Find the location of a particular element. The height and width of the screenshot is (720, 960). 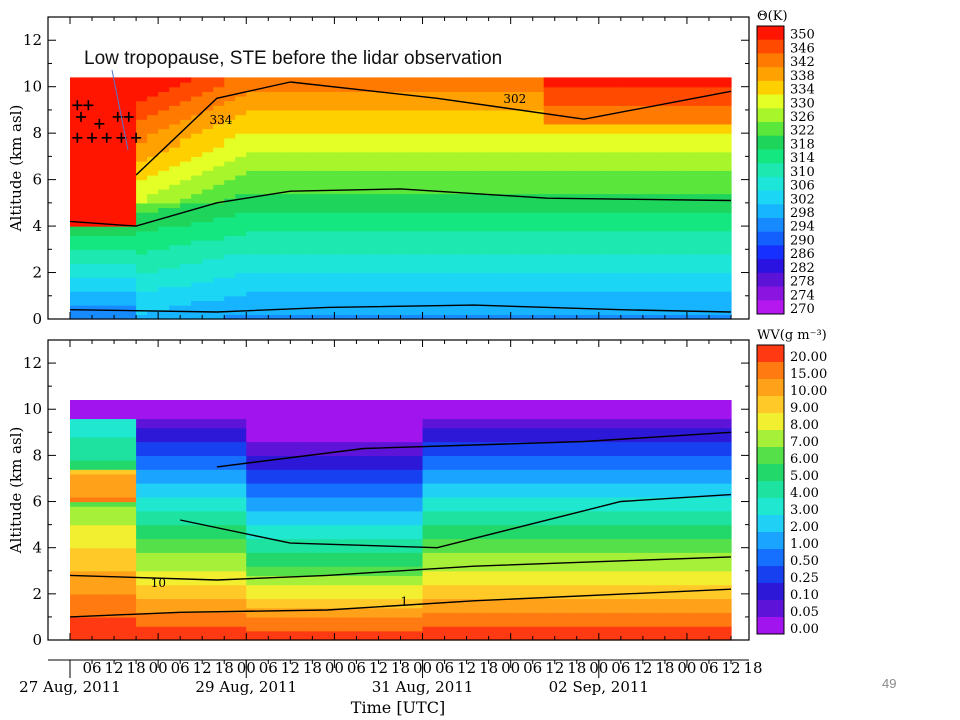

colorbar-label: 346 is located at coordinates (802, 48).